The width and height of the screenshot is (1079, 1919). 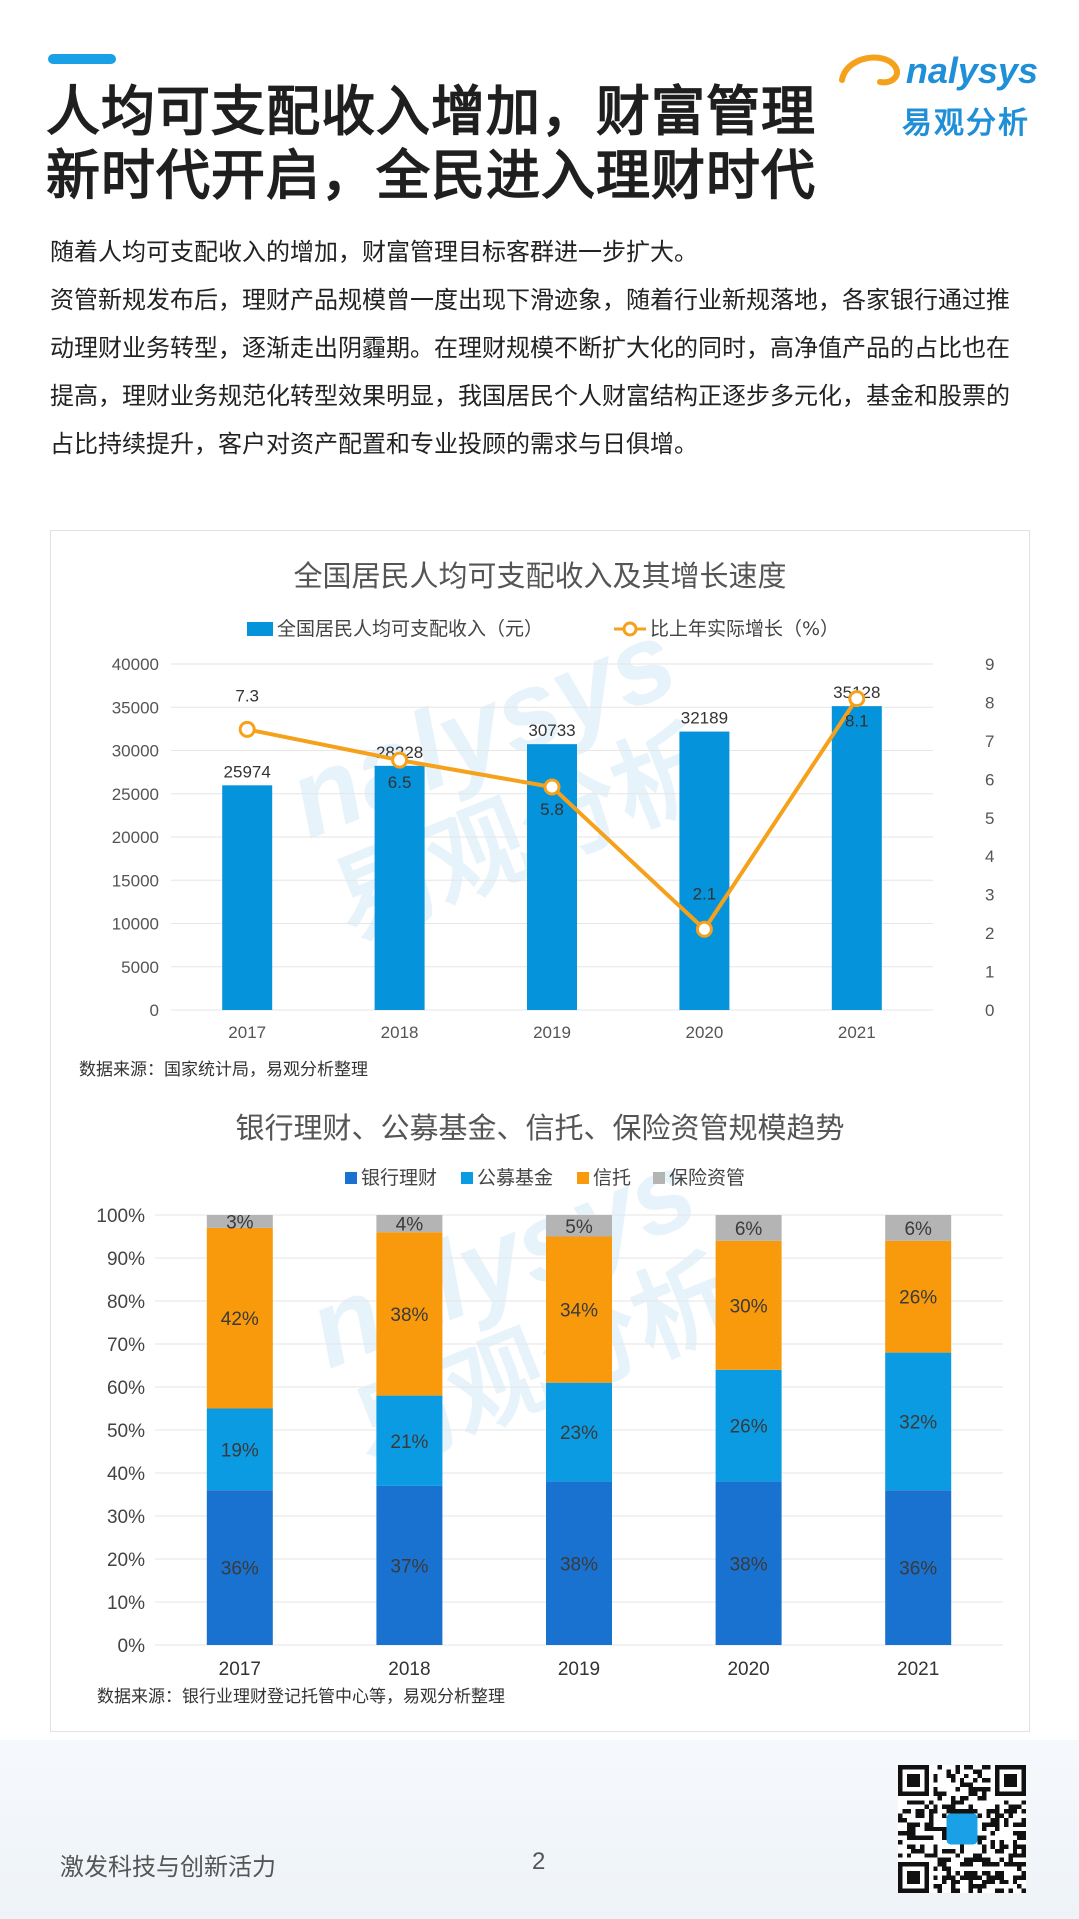 What do you see at coordinates (126, 1517) in the screenshot?
I see `chart2-y-tick: 30%` at bounding box center [126, 1517].